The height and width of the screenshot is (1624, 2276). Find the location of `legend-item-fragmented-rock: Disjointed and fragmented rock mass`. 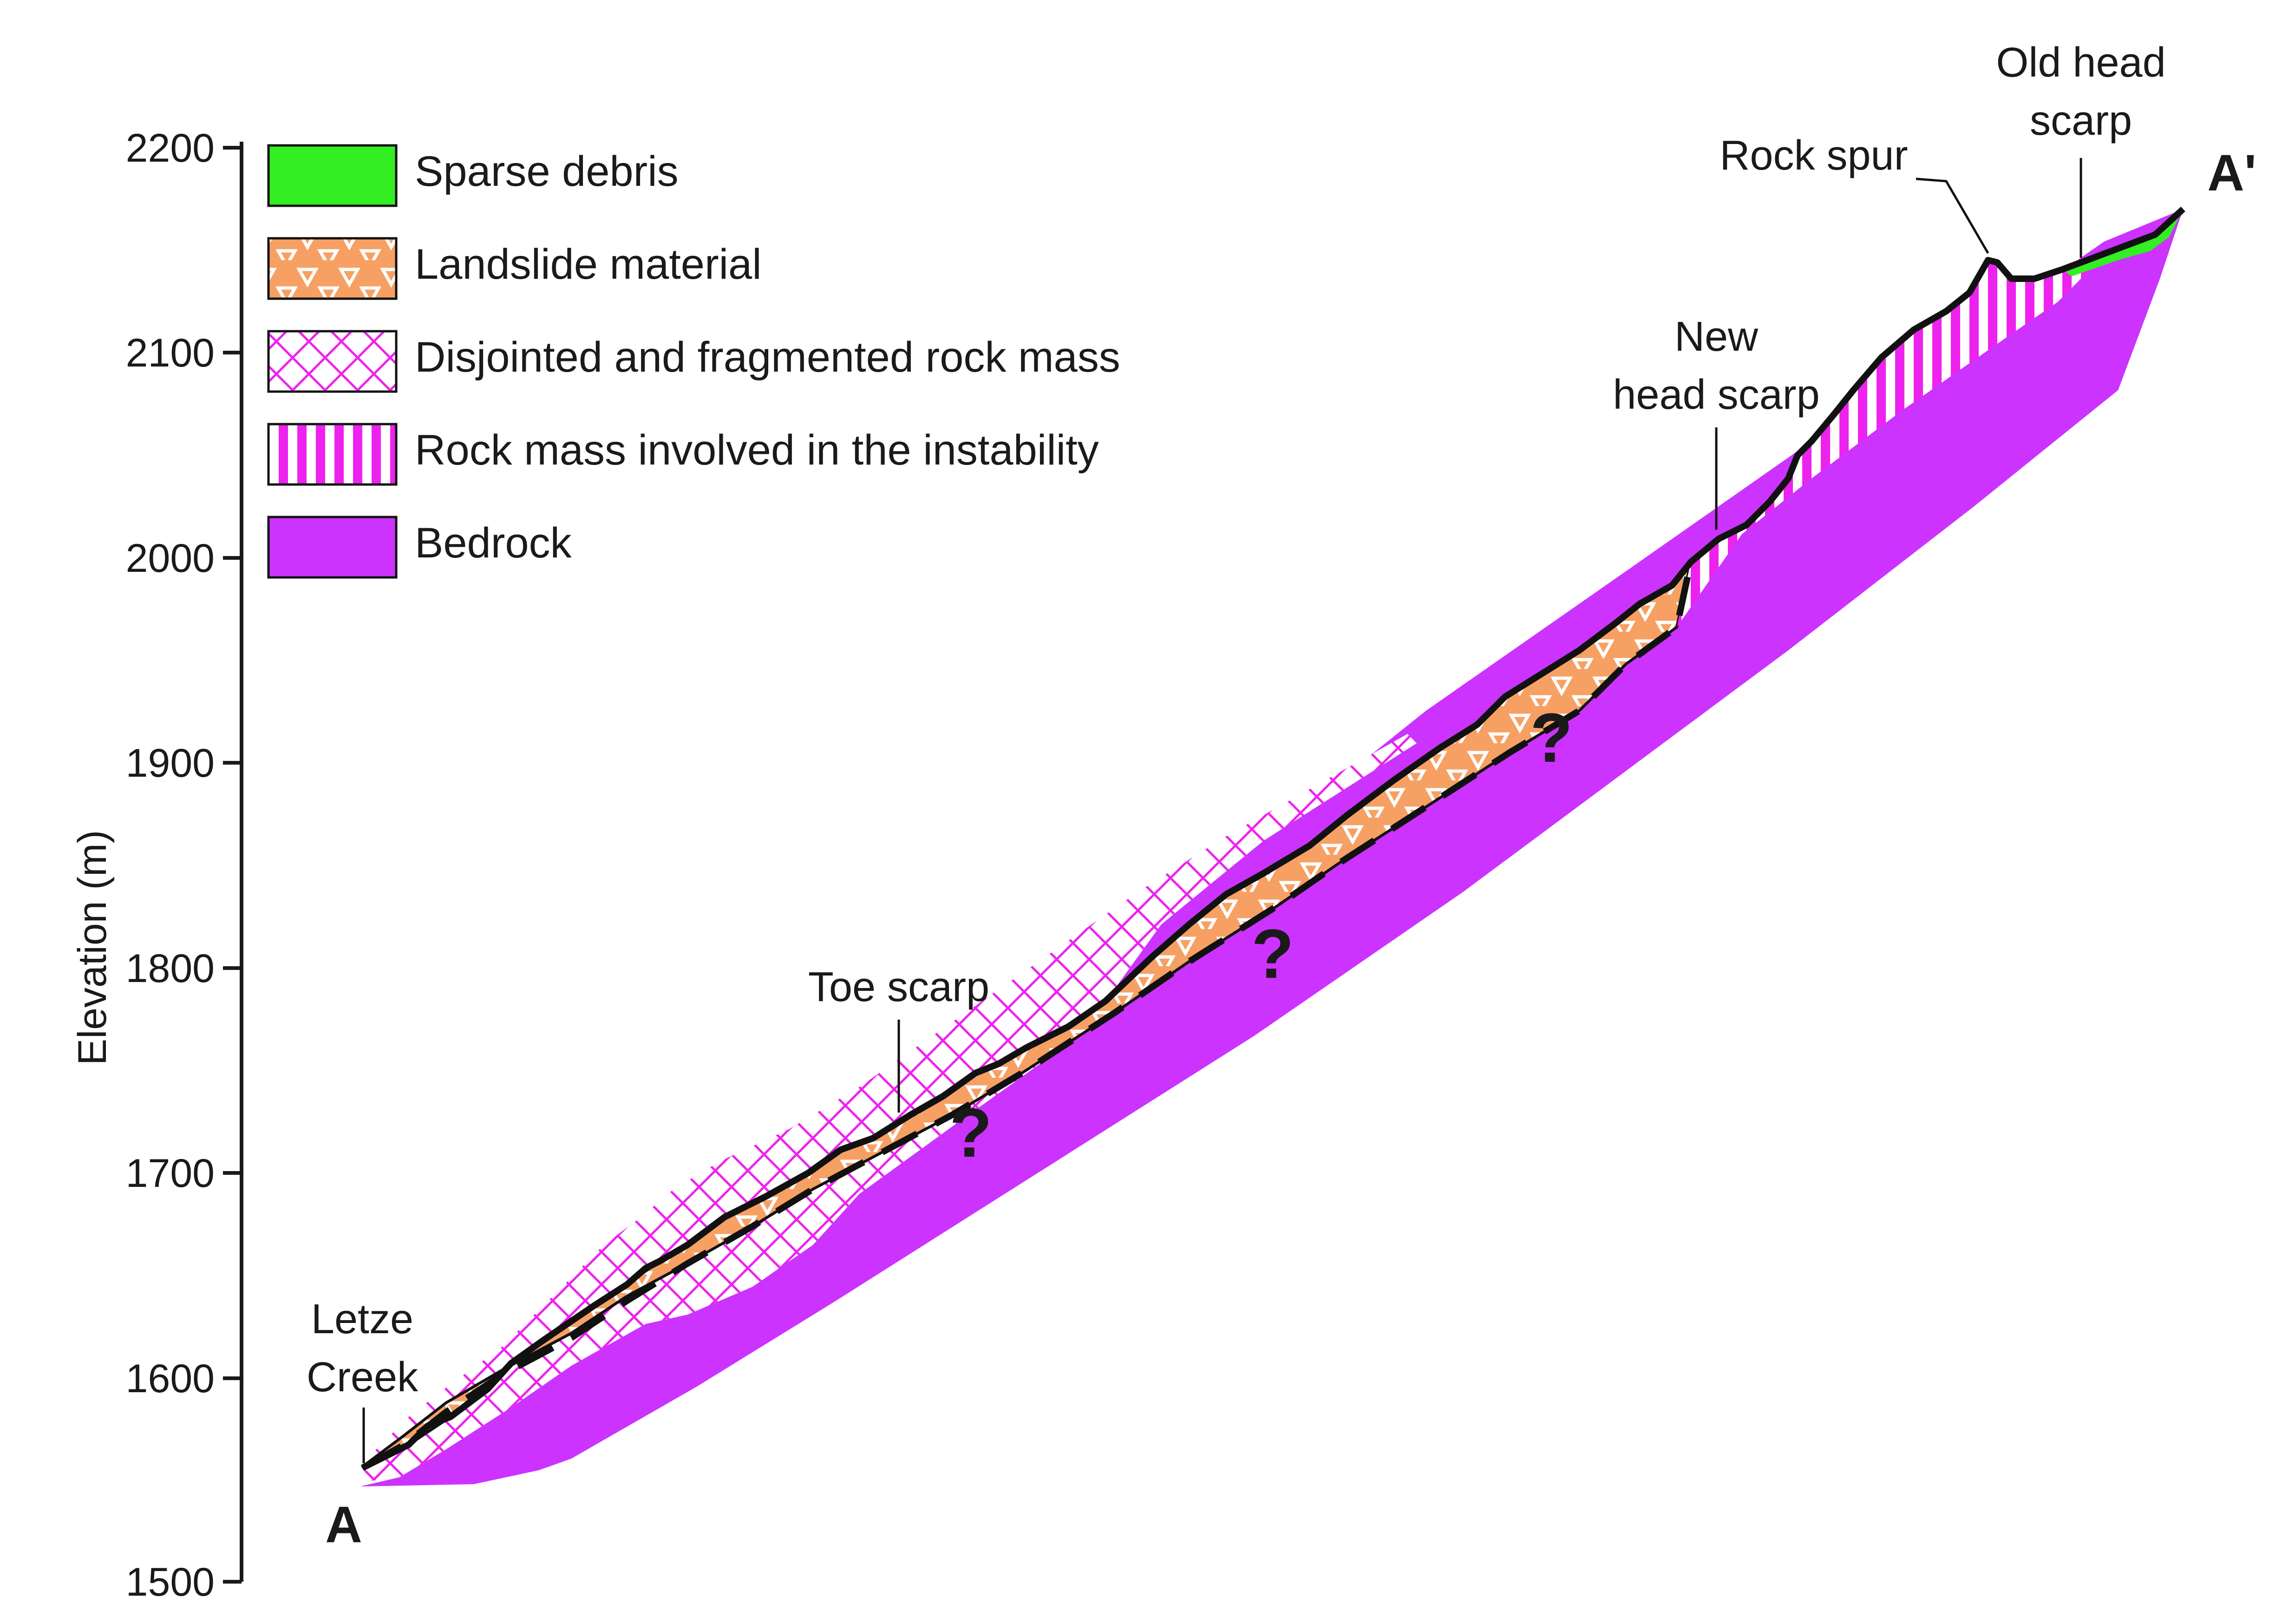

legend-item-fragmented-rock: Disjointed and fragmented rock mass is located at coordinates (694, 362).